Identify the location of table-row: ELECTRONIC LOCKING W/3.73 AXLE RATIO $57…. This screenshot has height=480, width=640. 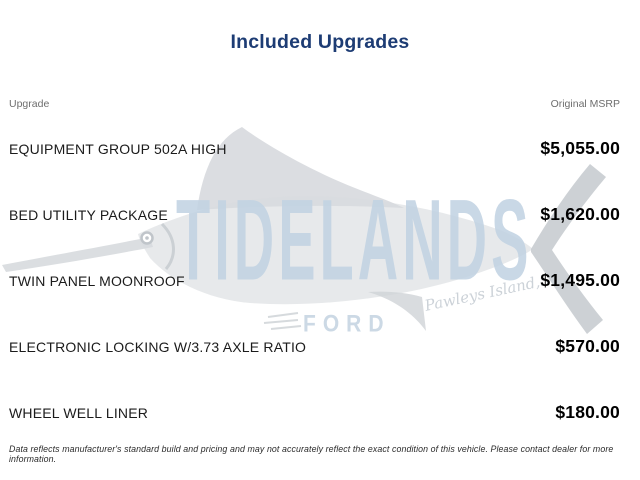
(314, 349).